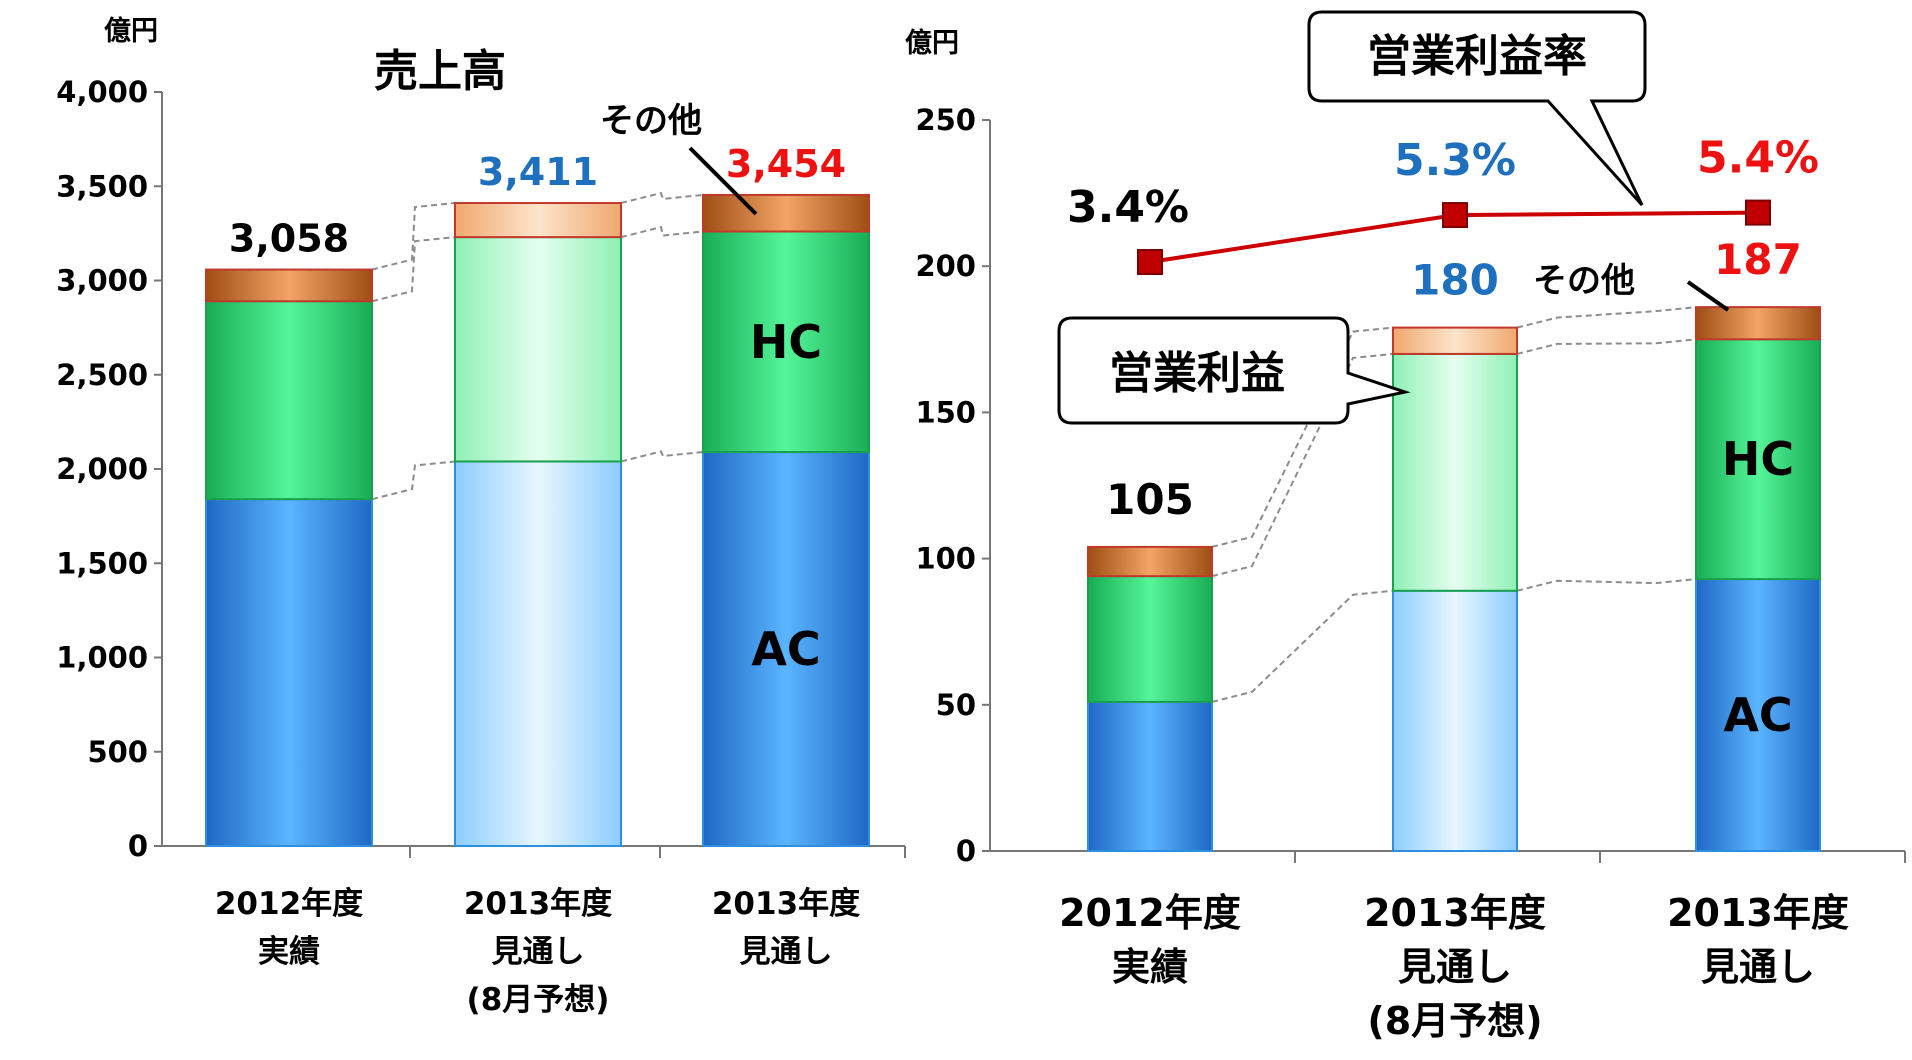 Image resolution: width=1912 pixels, height=1060 pixels. Describe the element at coordinates (102, 92) in the screenshot. I see `sales-y-tick-label: 4,000` at that location.